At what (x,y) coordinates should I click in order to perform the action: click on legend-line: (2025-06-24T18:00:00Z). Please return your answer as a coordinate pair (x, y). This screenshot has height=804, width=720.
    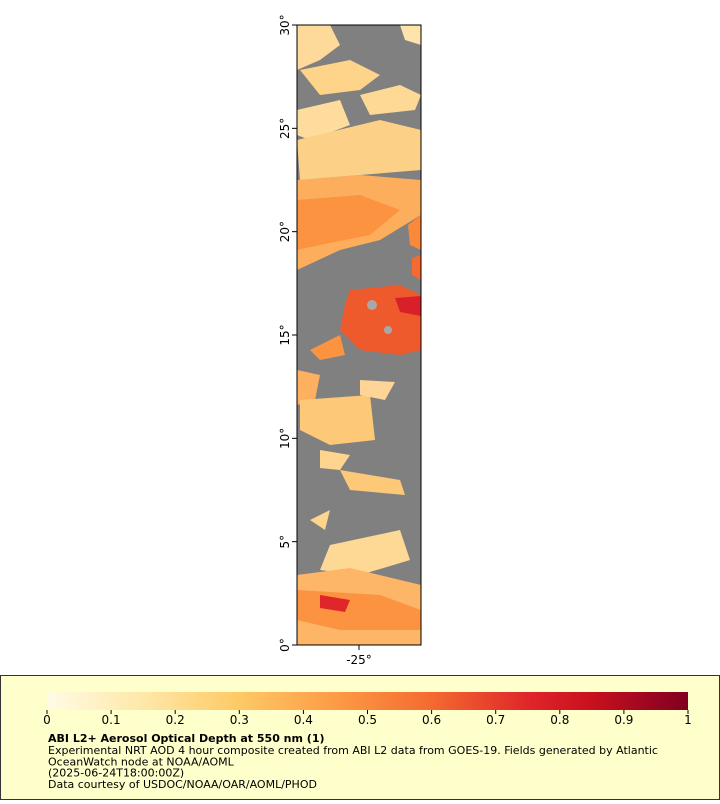
    Looking at the image, I should click on (116, 773).